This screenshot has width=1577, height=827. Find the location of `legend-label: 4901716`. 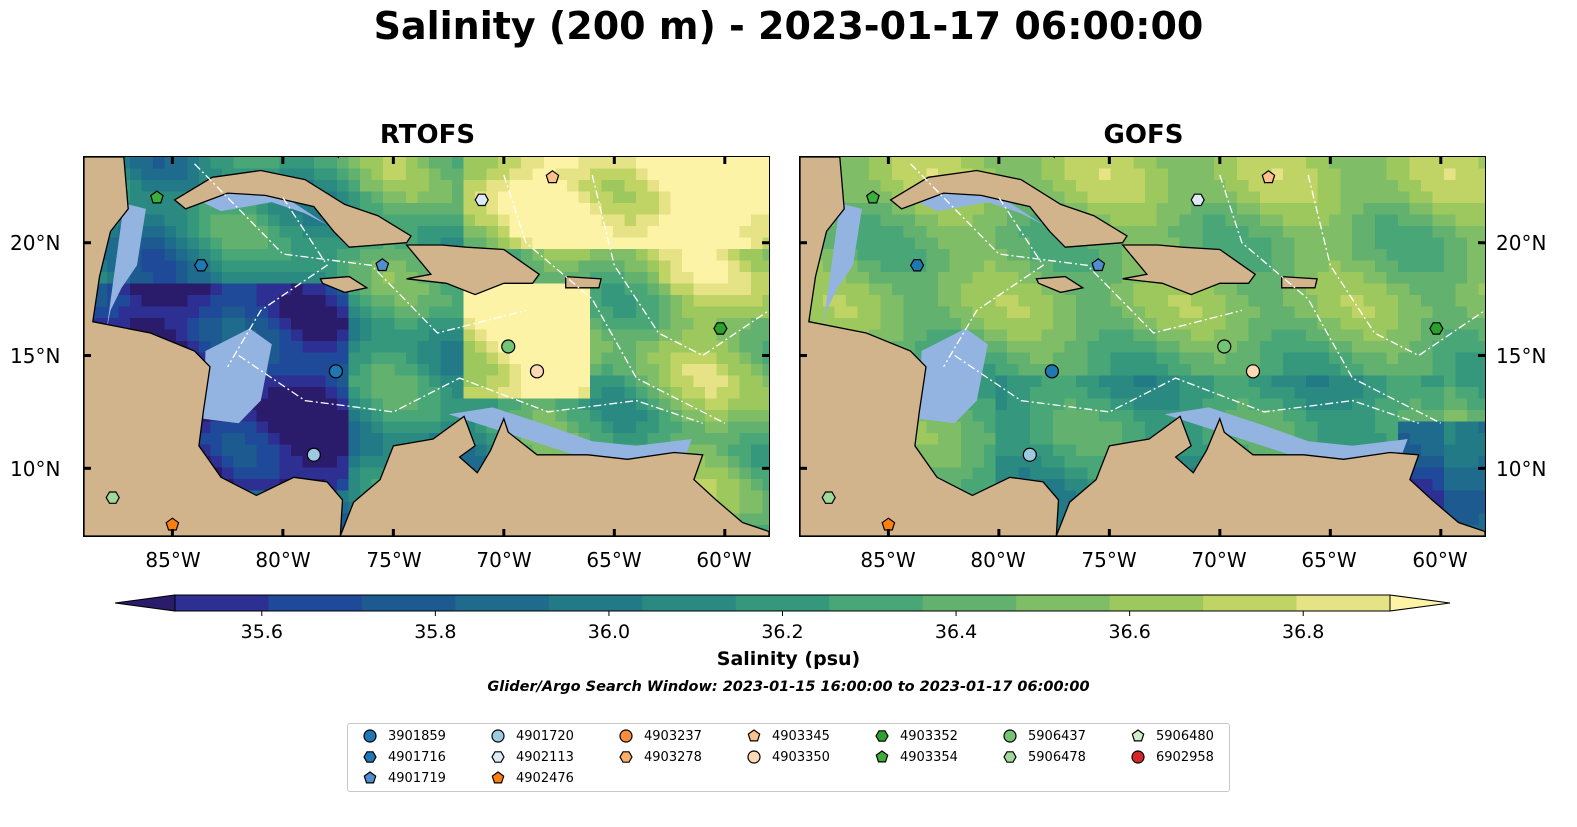

legend-label: 4901716 is located at coordinates (417, 757).